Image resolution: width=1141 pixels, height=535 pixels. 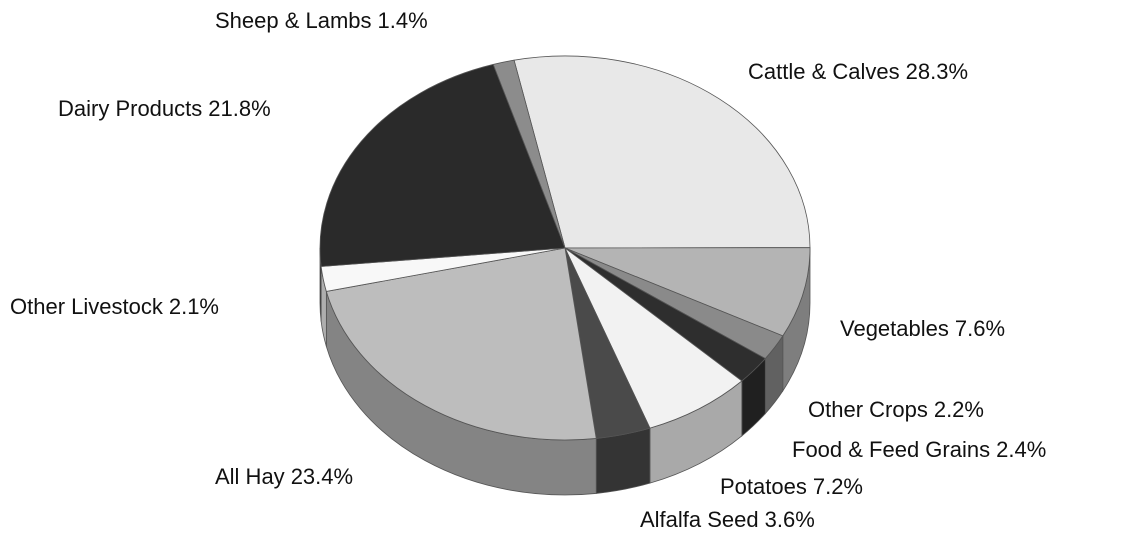 What do you see at coordinates (959, 409) in the screenshot?
I see `slice-label-value: 2.2%` at bounding box center [959, 409].